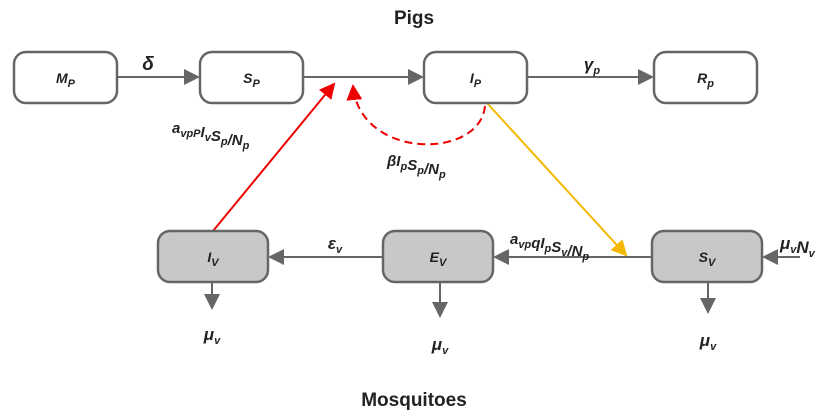  I want to click on label: avpPIvSp/Np, so click(211, 136).